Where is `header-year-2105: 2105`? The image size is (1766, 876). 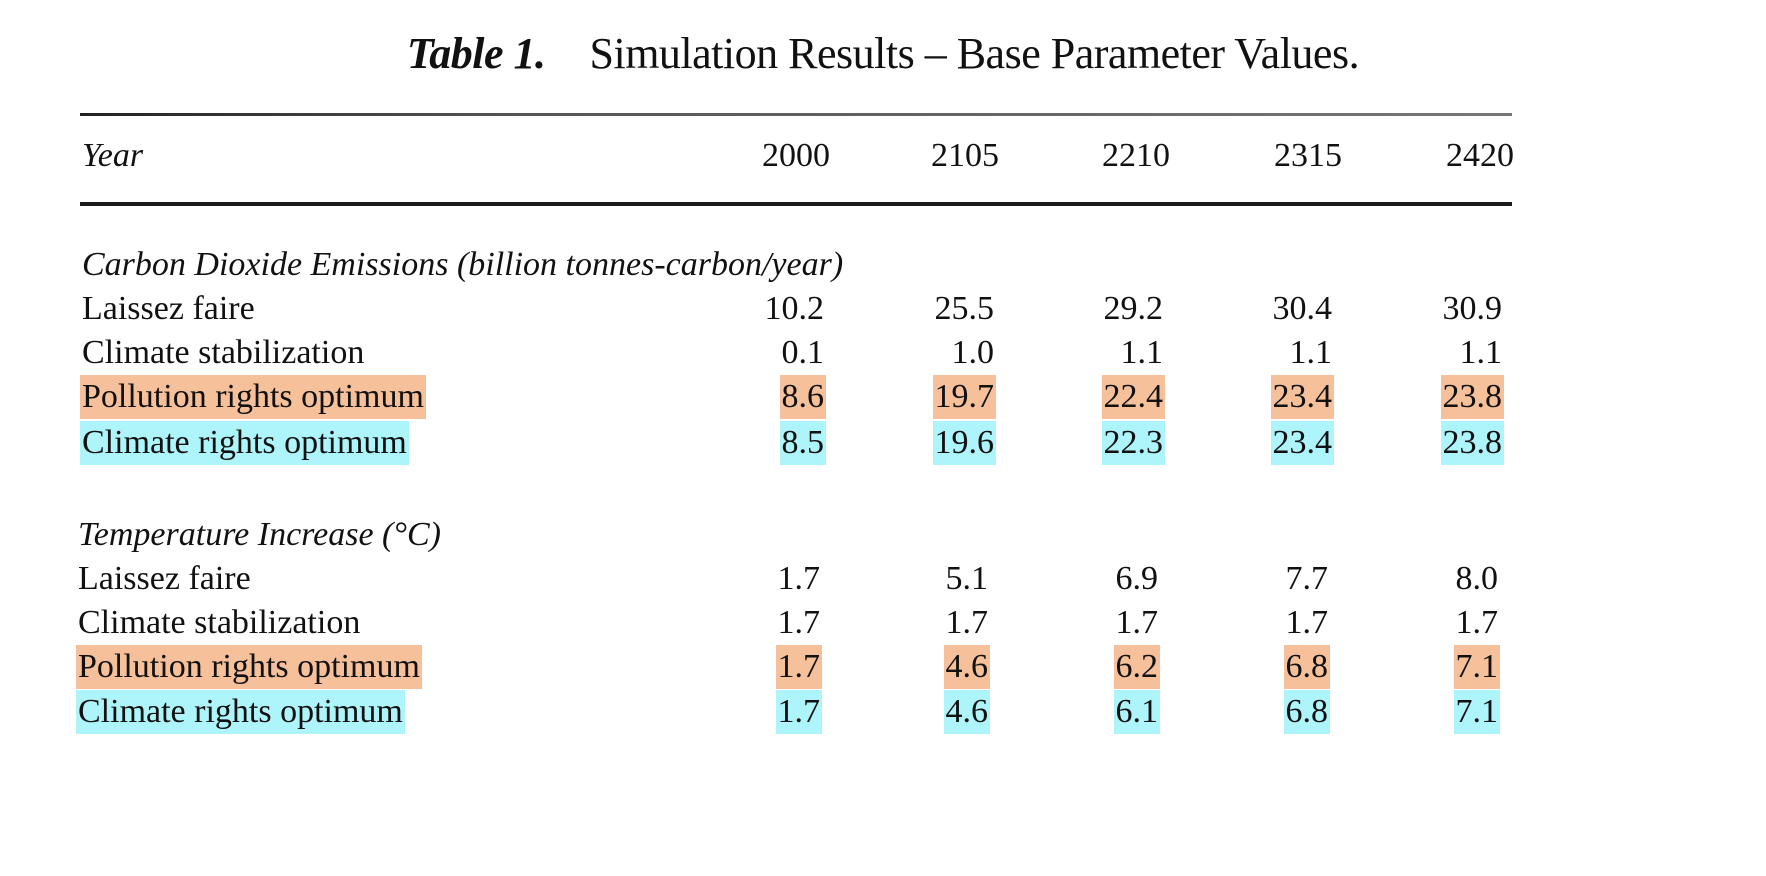 header-year-2105: 2105 is located at coordinates (965, 155).